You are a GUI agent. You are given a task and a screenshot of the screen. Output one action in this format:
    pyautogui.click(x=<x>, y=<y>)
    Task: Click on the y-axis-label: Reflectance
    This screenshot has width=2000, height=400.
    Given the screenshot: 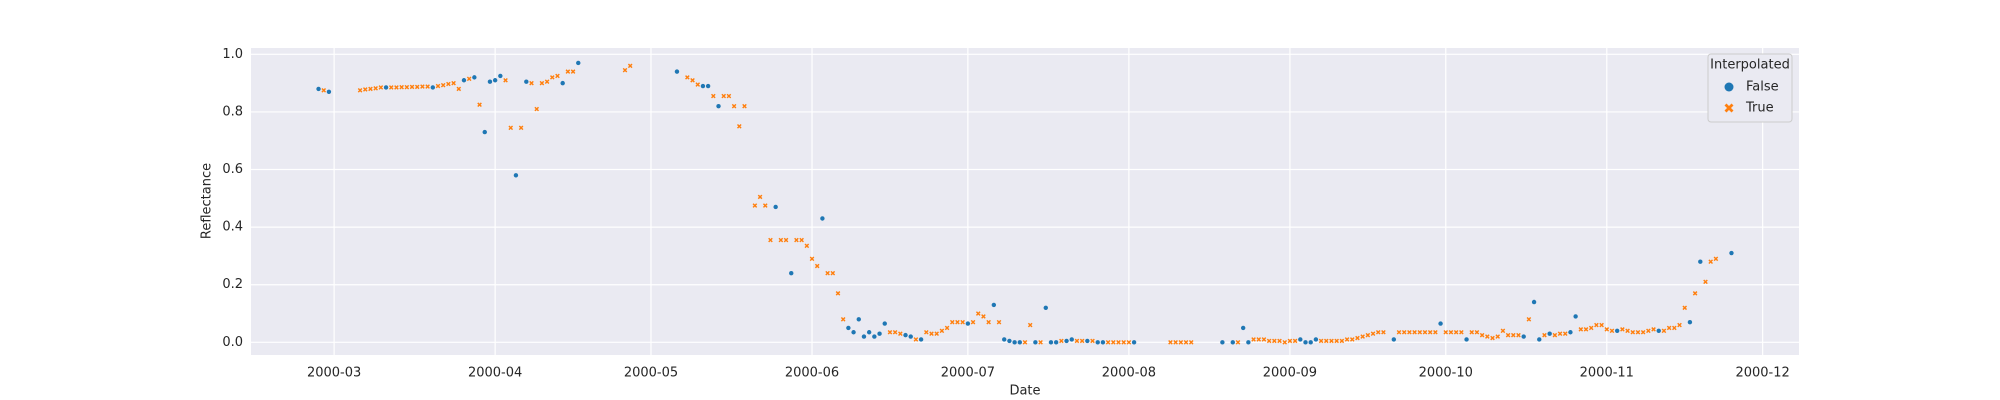 What is the action you would take?
    pyautogui.click(x=207, y=201)
    